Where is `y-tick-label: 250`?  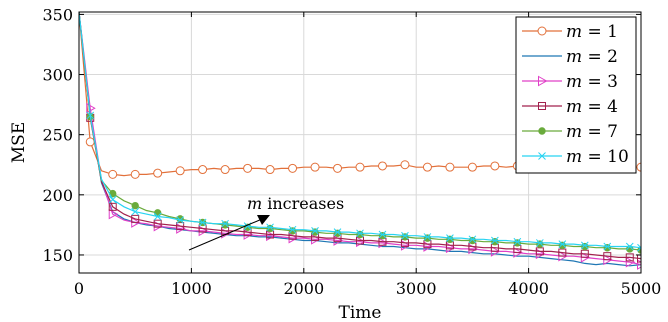
y-tick-label: 250 is located at coordinates (57, 135).